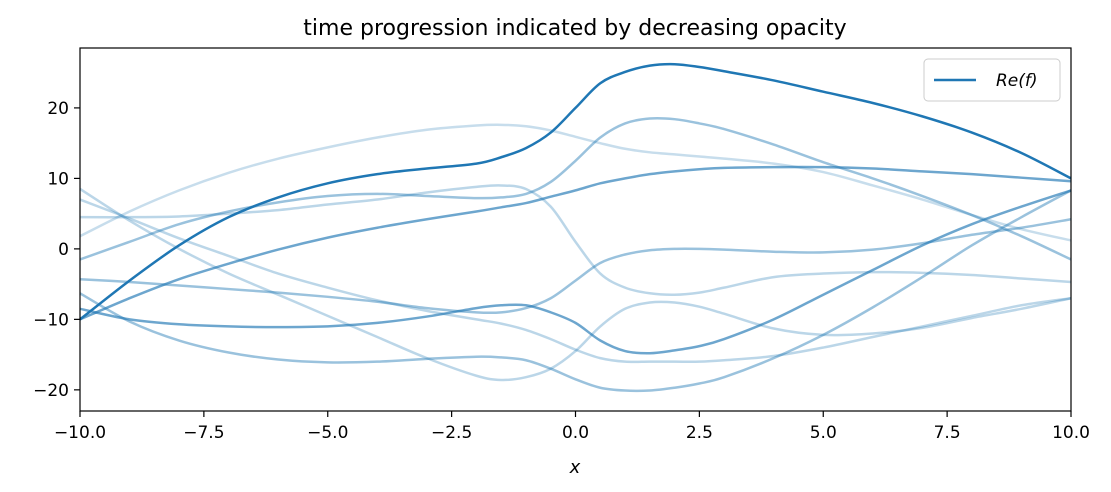  I want to click on x-tick-label: 5.0, so click(823, 433).